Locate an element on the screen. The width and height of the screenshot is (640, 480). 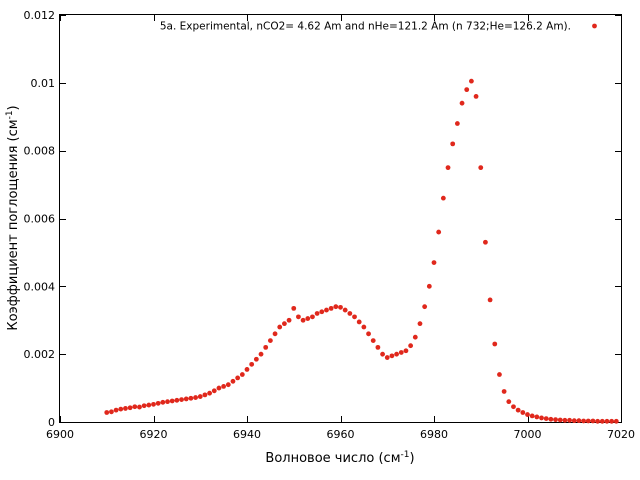
x-axis-label: Волновое число (см-1) is located at coordinates (339, 458).